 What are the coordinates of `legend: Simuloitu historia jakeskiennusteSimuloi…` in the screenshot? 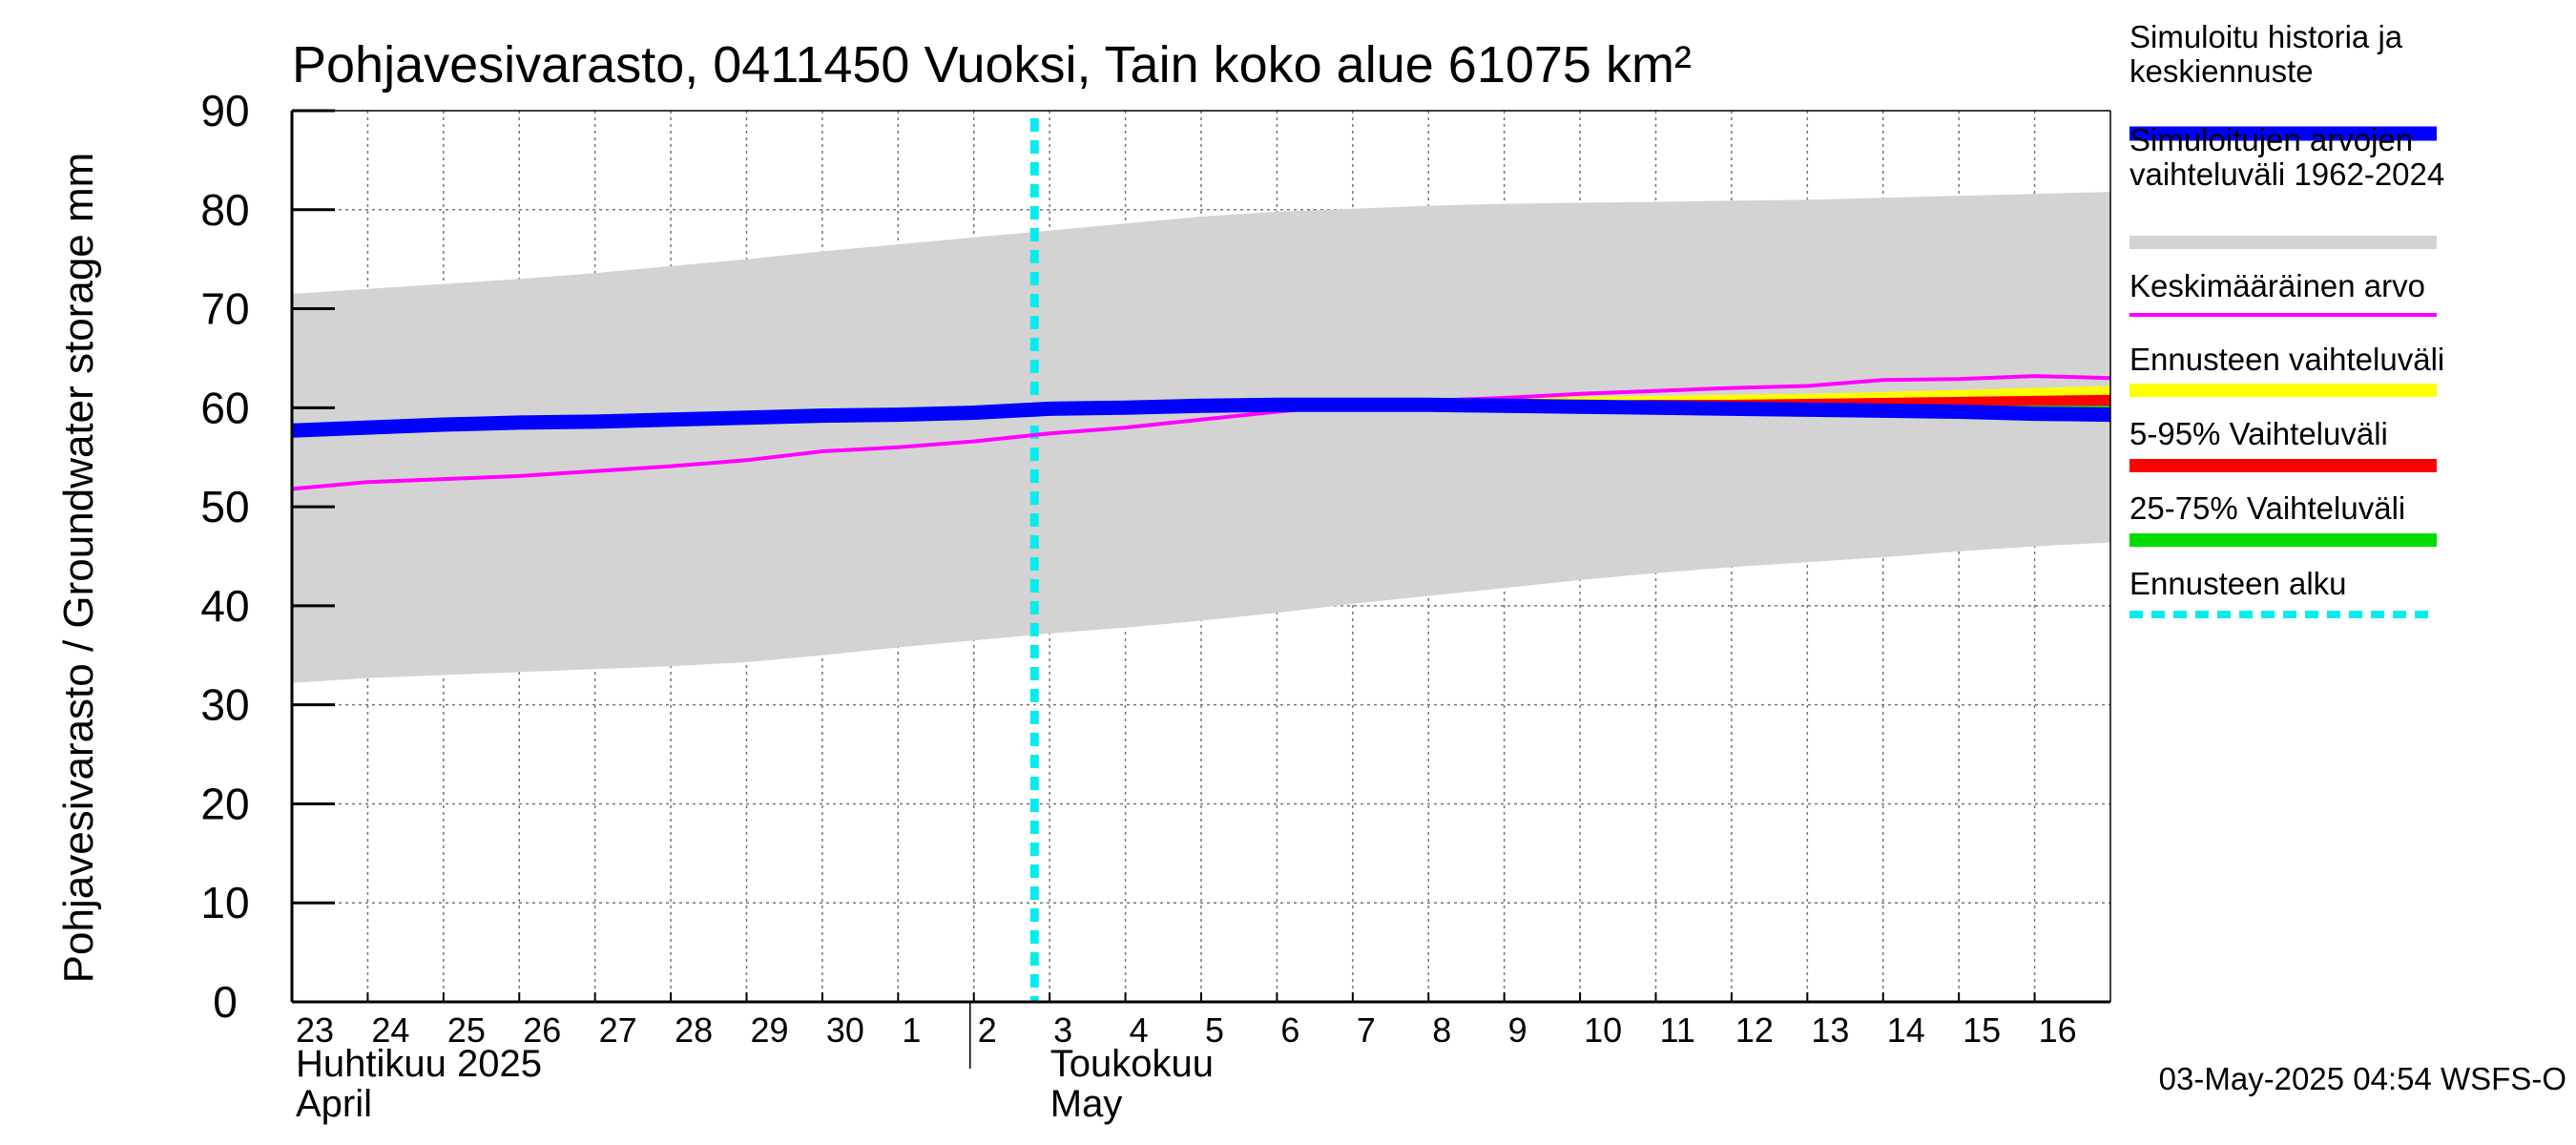 It's located at (2286, 318).